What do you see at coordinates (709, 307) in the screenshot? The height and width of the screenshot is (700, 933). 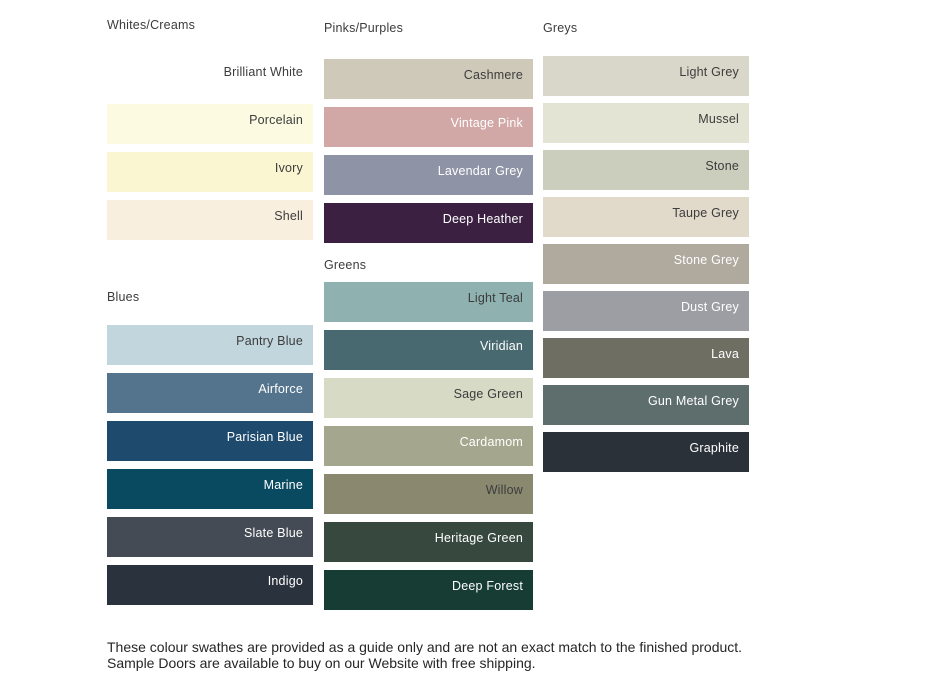 I see `swatch-label: Dust Grey` at bounding box center [709, 307].